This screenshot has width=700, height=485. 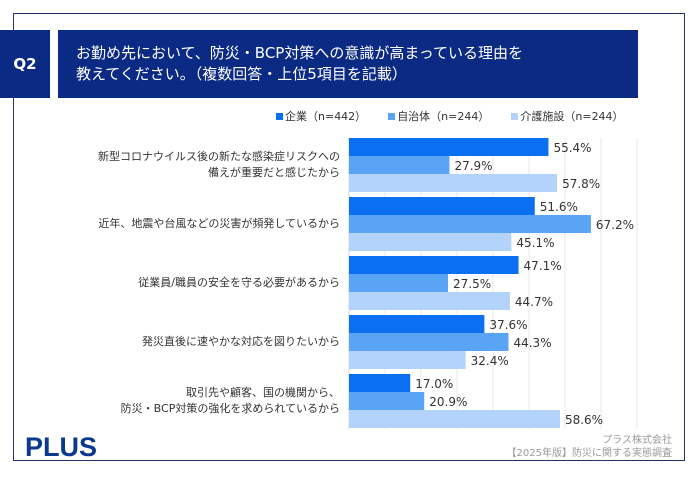 I want to click on category-label-line: 従業員/職員の安全を守る必要があるから, so click(x=239, y=282).